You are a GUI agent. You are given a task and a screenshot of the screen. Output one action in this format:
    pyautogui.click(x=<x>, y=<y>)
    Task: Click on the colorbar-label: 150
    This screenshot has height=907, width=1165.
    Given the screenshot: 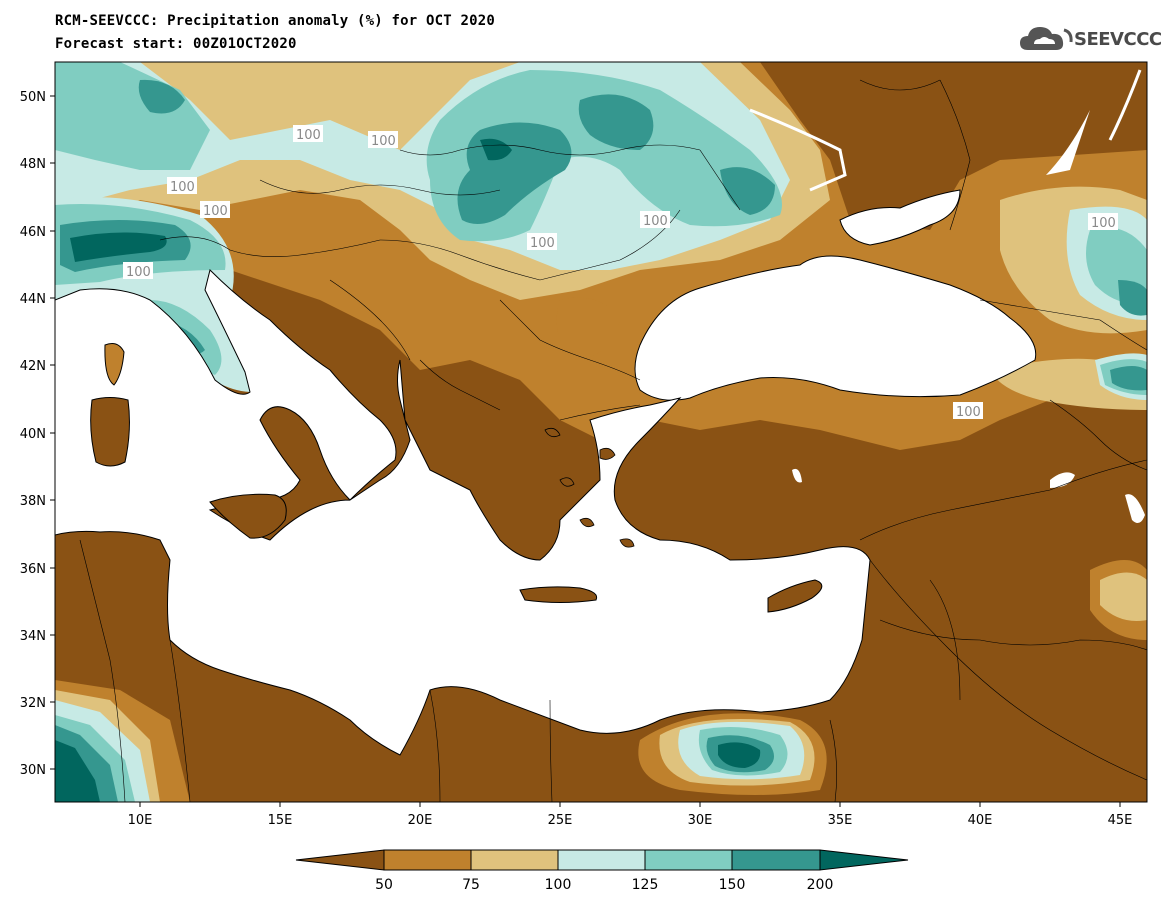 What is the action you would take?
    pyautogui.click(x=732, y=885)
    